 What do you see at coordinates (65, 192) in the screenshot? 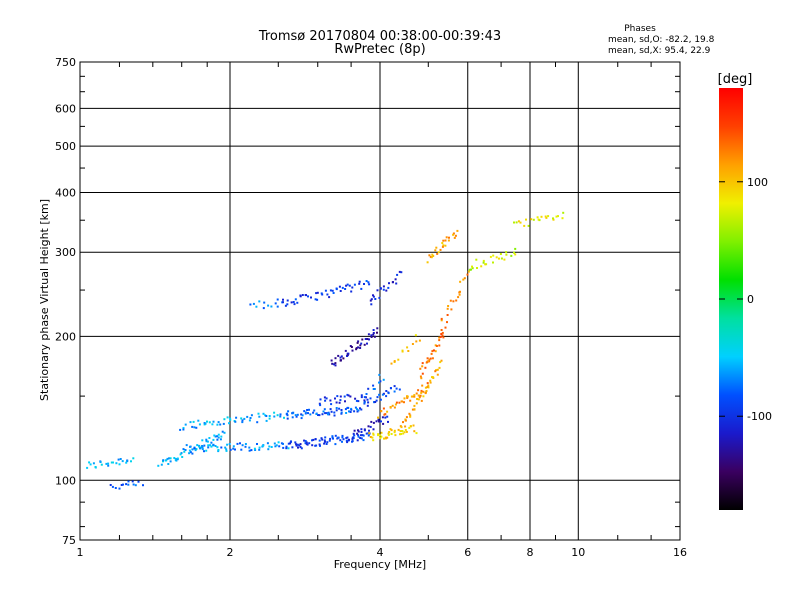
I see `y-tick-label: 400` at bounding box center [65, 192].